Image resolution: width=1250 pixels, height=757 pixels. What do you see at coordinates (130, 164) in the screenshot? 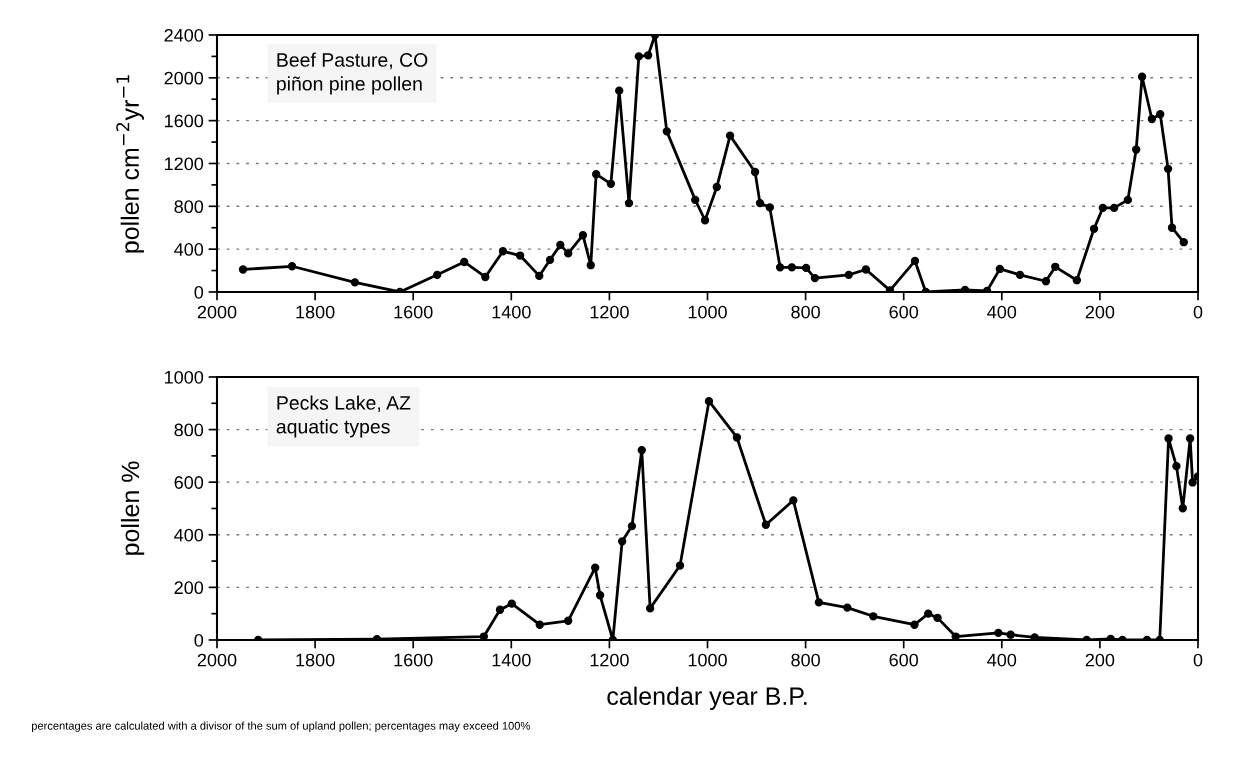
I see `y-axis-title: pollen cm$^{−2}$yr$^{−1}$` at bounding box center [130, 164].